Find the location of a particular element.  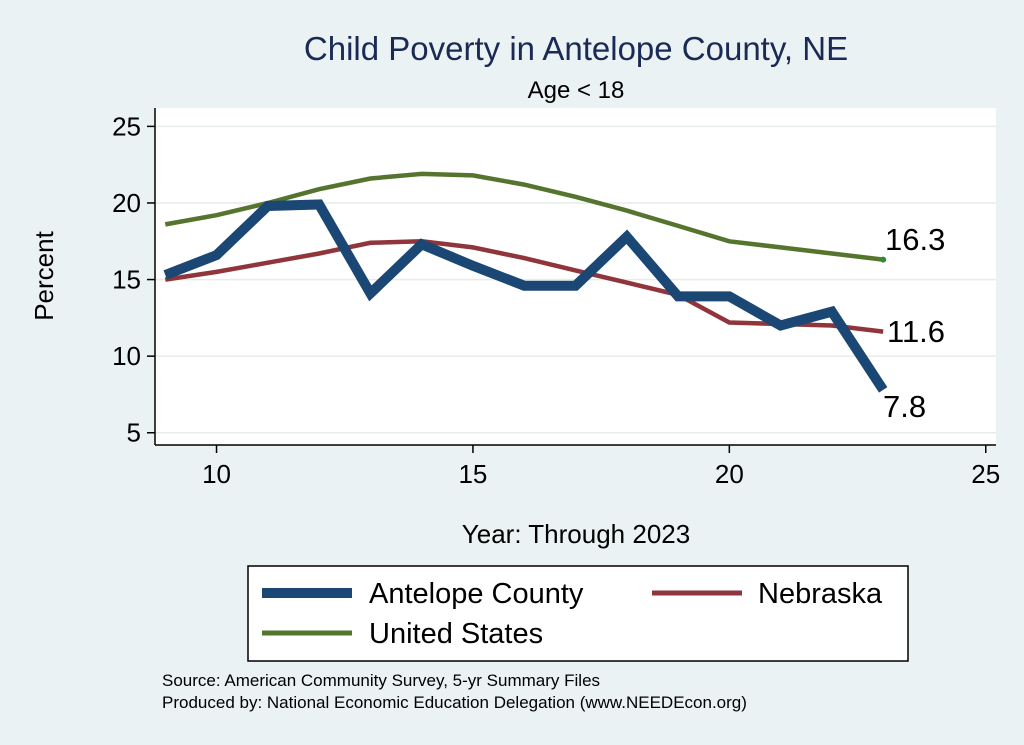

legend-box is located at coordinates (578, 613).